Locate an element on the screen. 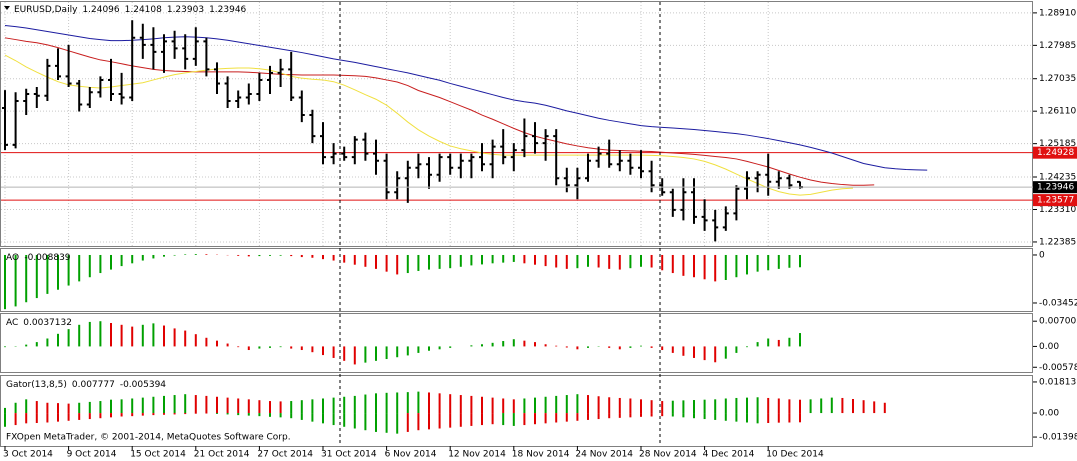  chart-header-part: 1.23903 is located at coordinates (185, 10).